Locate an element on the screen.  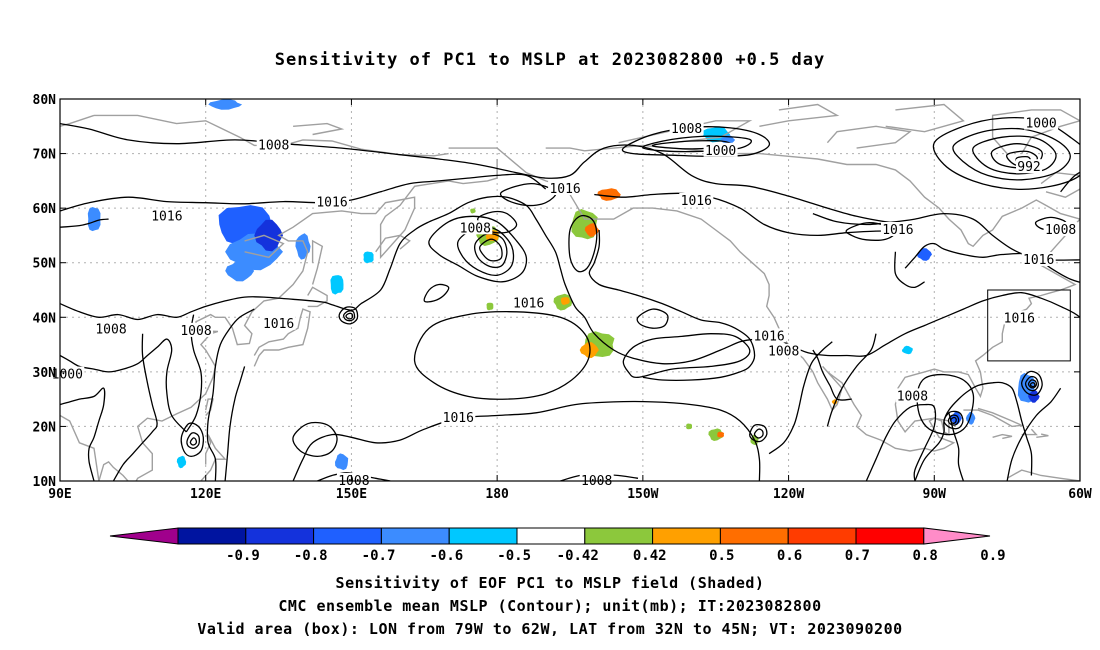
colorbar-label: -0.8 is located at coordinates (311, 556).